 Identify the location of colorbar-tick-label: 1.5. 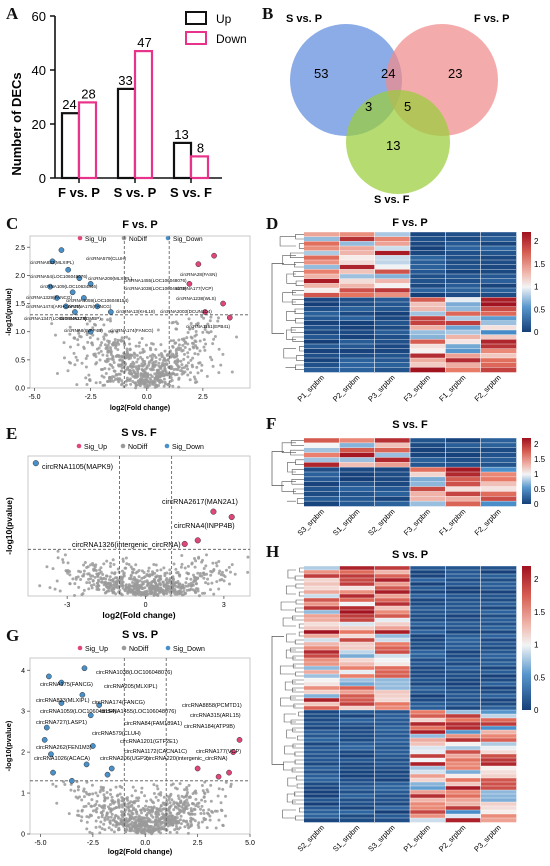
(540, 264).